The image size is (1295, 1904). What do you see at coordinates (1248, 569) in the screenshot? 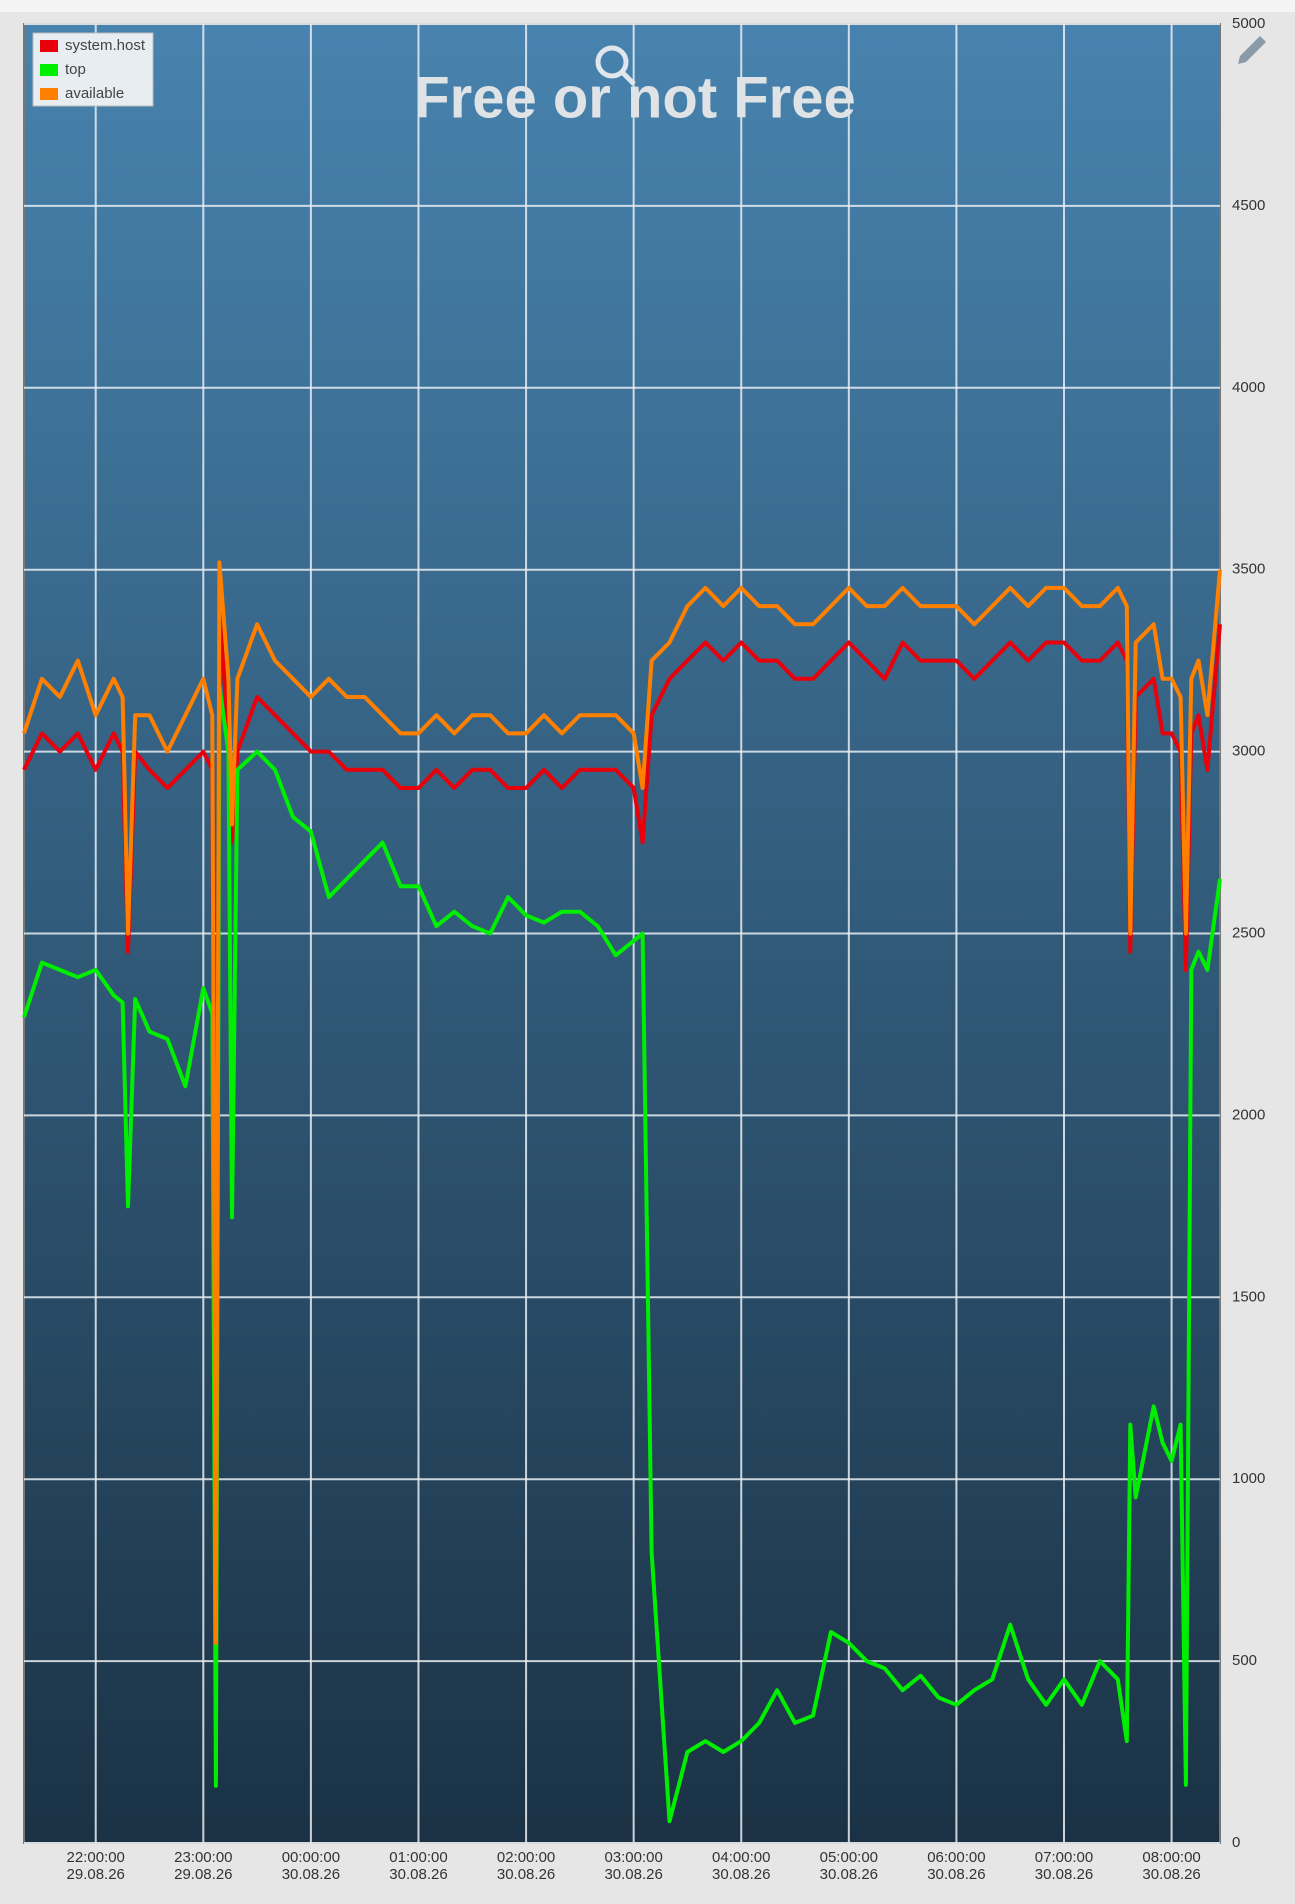
I see `y-tick-label: 3500` at bounding box center [1248, 569].